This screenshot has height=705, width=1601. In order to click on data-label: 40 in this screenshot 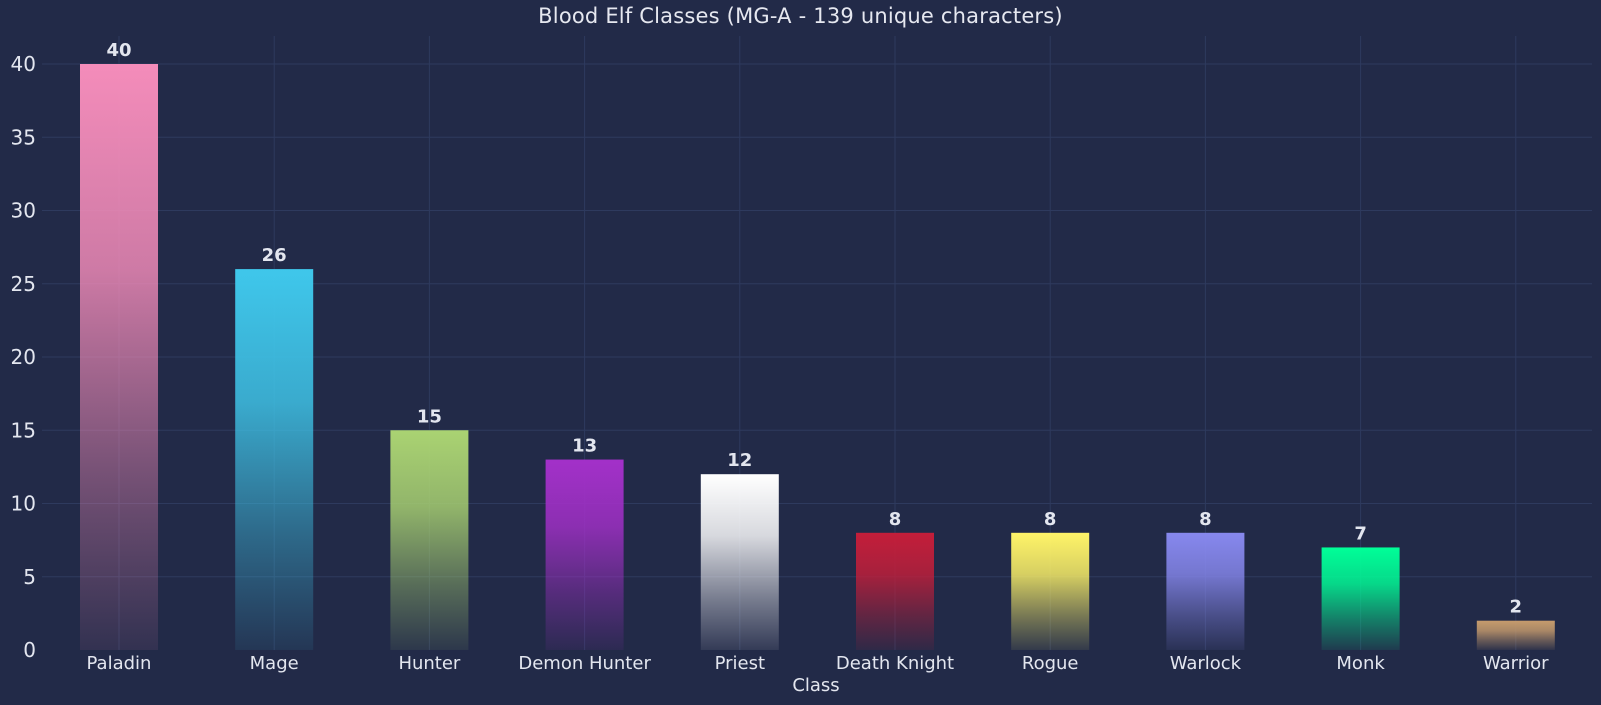, I will do `click(118, 50)`.